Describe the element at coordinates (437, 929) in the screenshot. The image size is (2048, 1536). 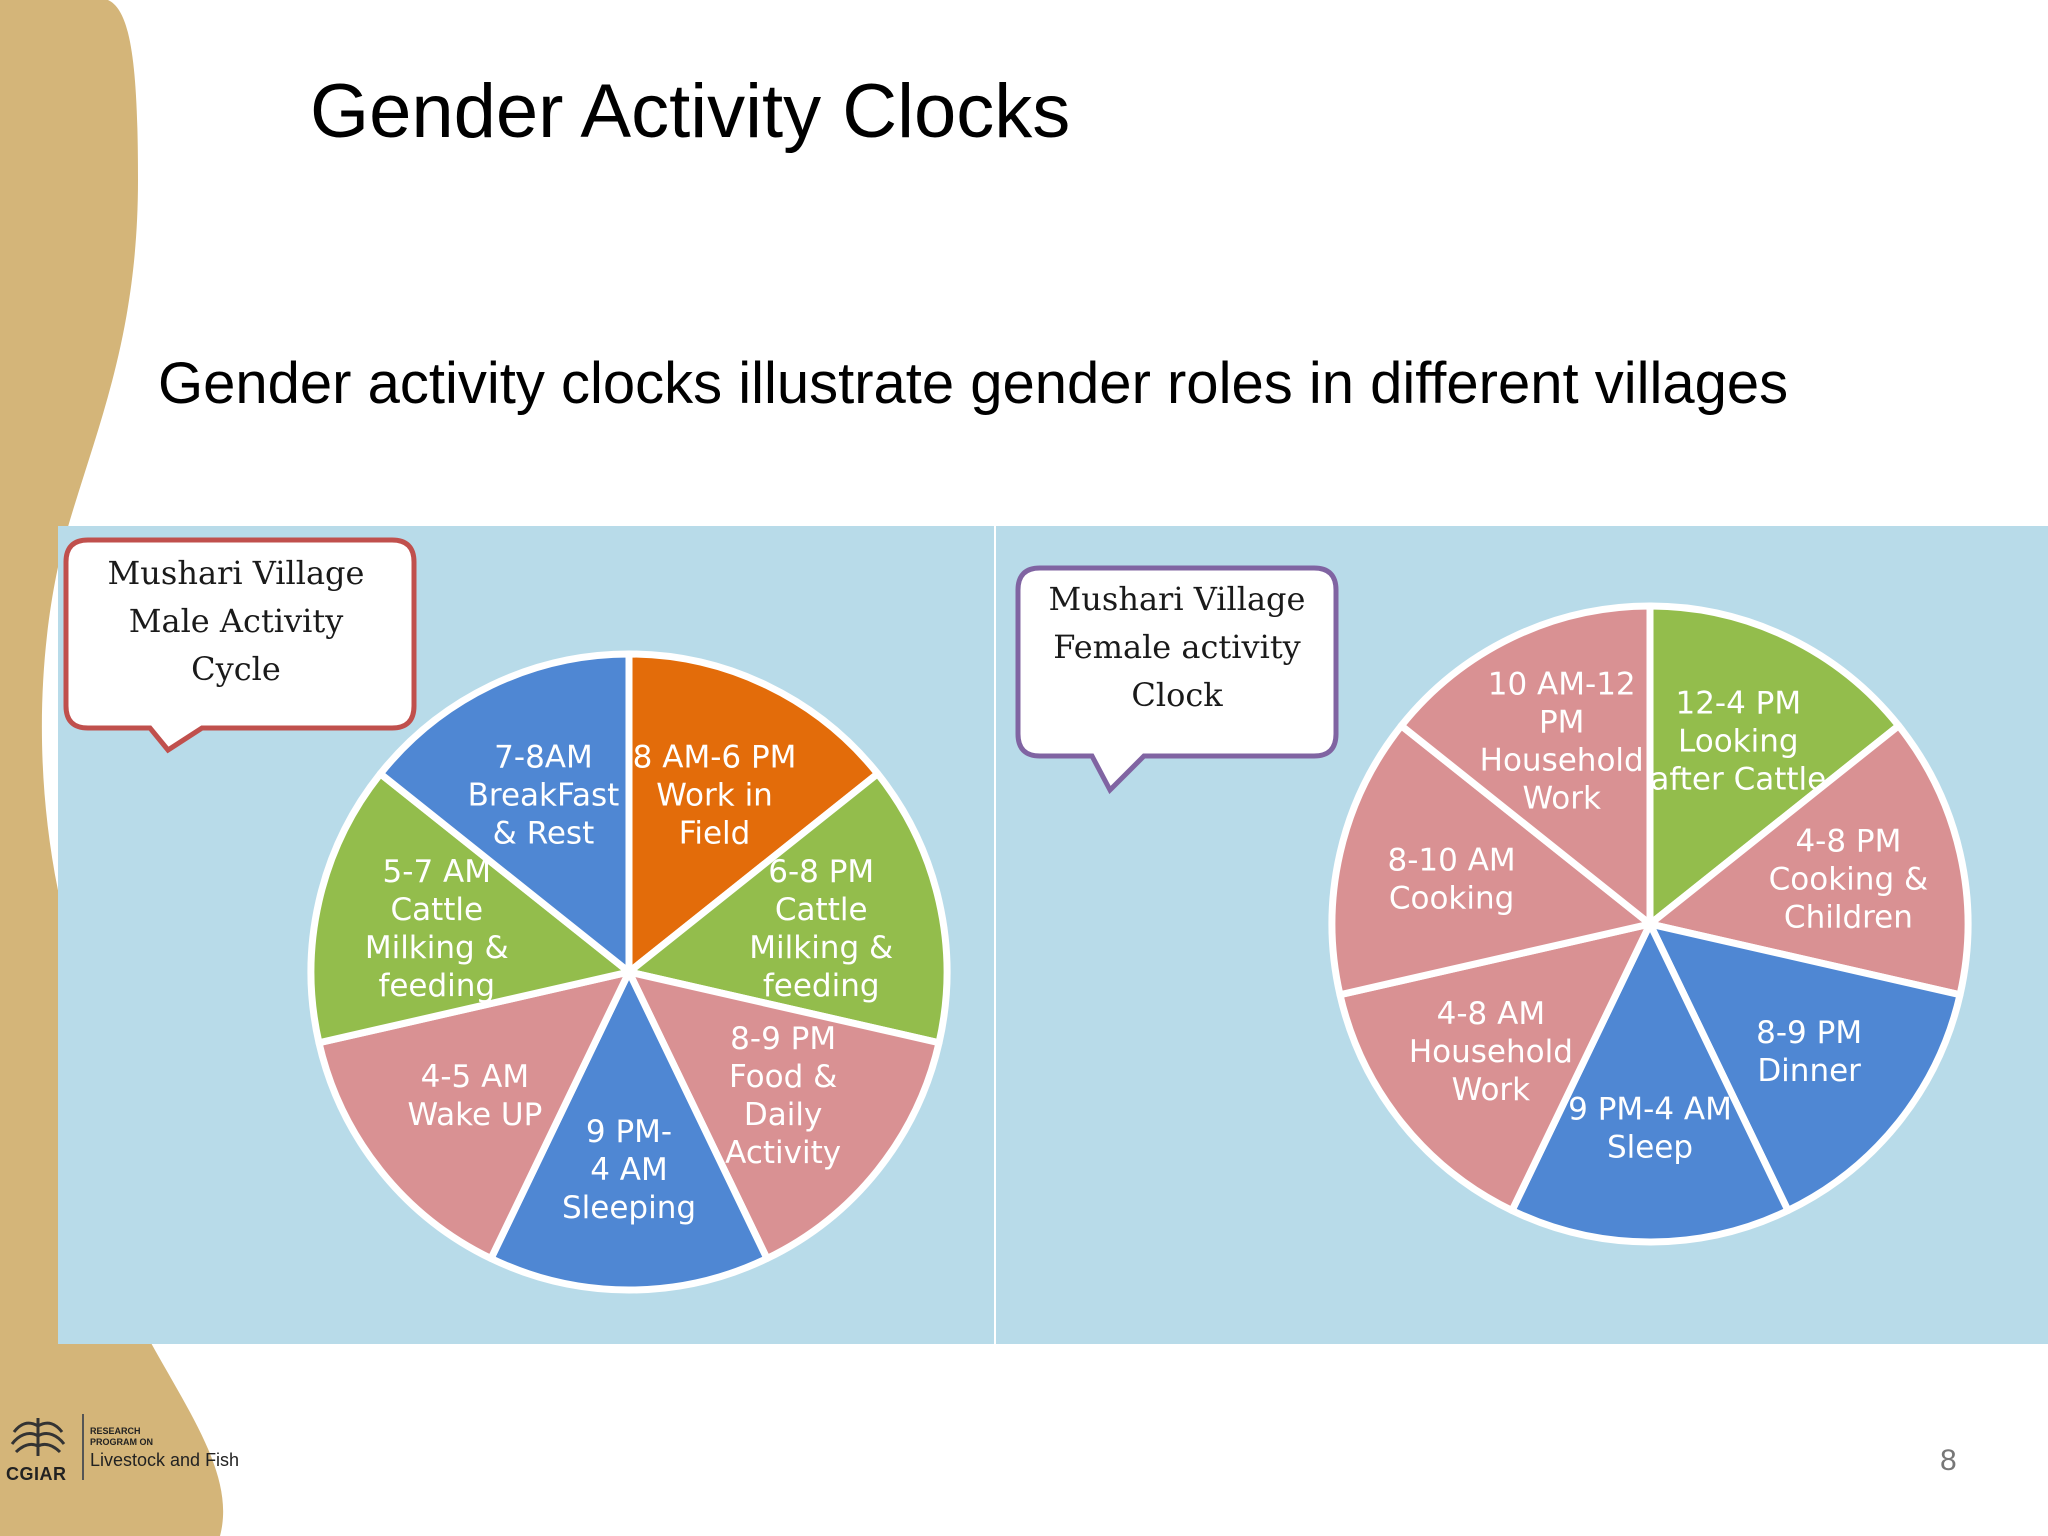
I see `male-slice-label-5: 5-7 AM Cattle Milking & feeding` at that location.